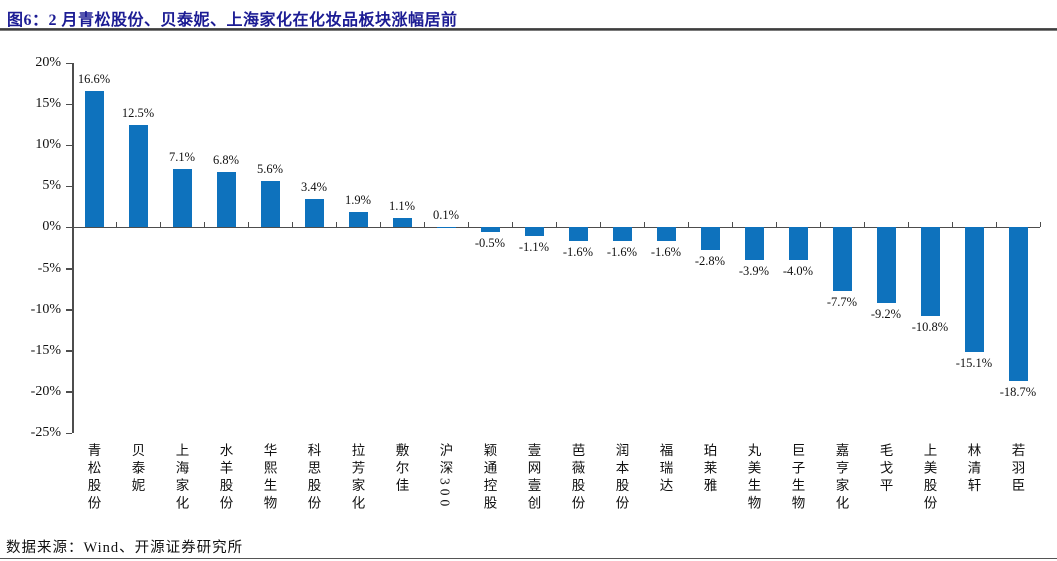  Describe the element at coordinates (137, 469) in the screenshot. I see `category-label: 贝泰妮` at that location.